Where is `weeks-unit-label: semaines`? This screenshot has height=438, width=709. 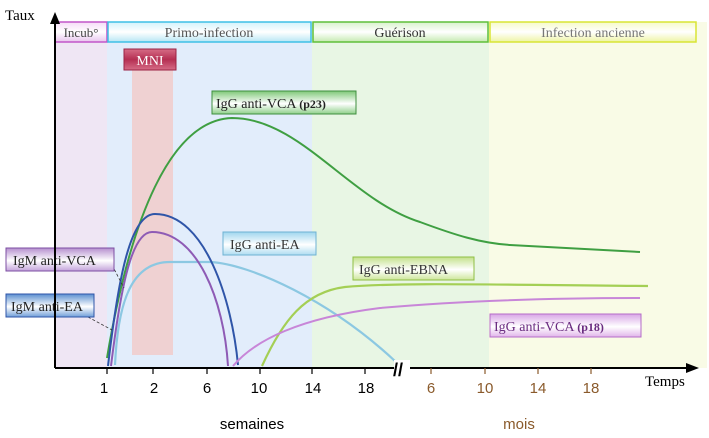 weeks-unit-label: semaines is located at coordinates (252, 424).